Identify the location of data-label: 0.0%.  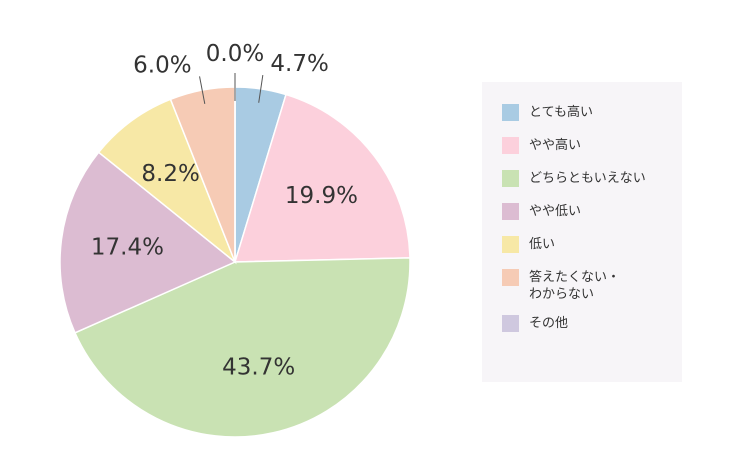
(235, 54).